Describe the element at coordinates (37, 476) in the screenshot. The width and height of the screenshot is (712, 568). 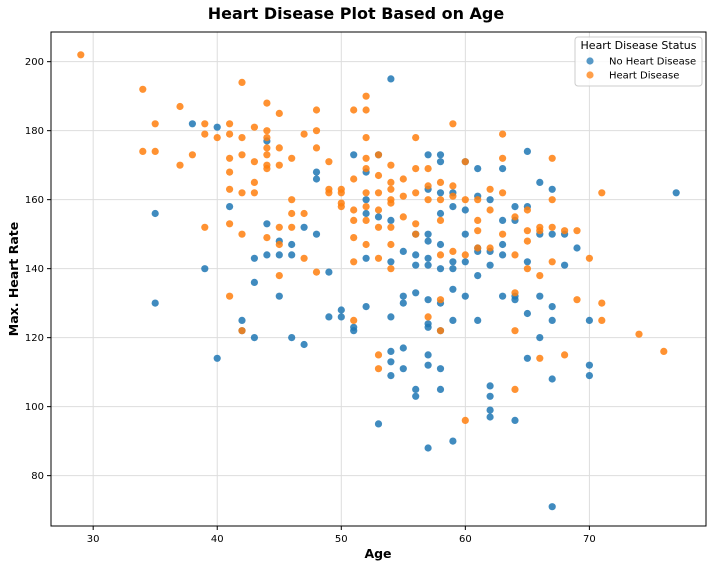
I see `y-tick-label: 80` at that location.